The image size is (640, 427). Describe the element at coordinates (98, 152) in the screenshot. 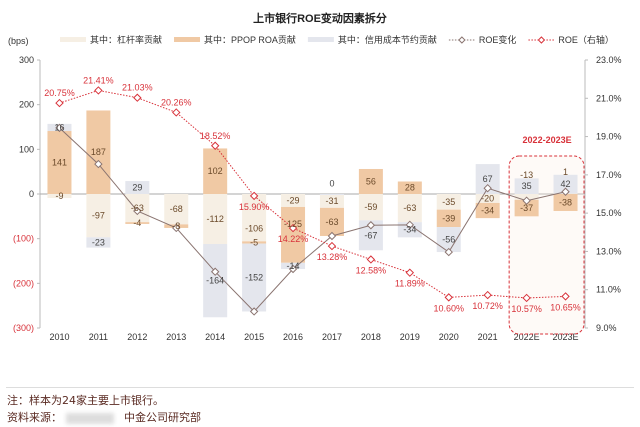

I see `bar-value-label: 187` at that location.